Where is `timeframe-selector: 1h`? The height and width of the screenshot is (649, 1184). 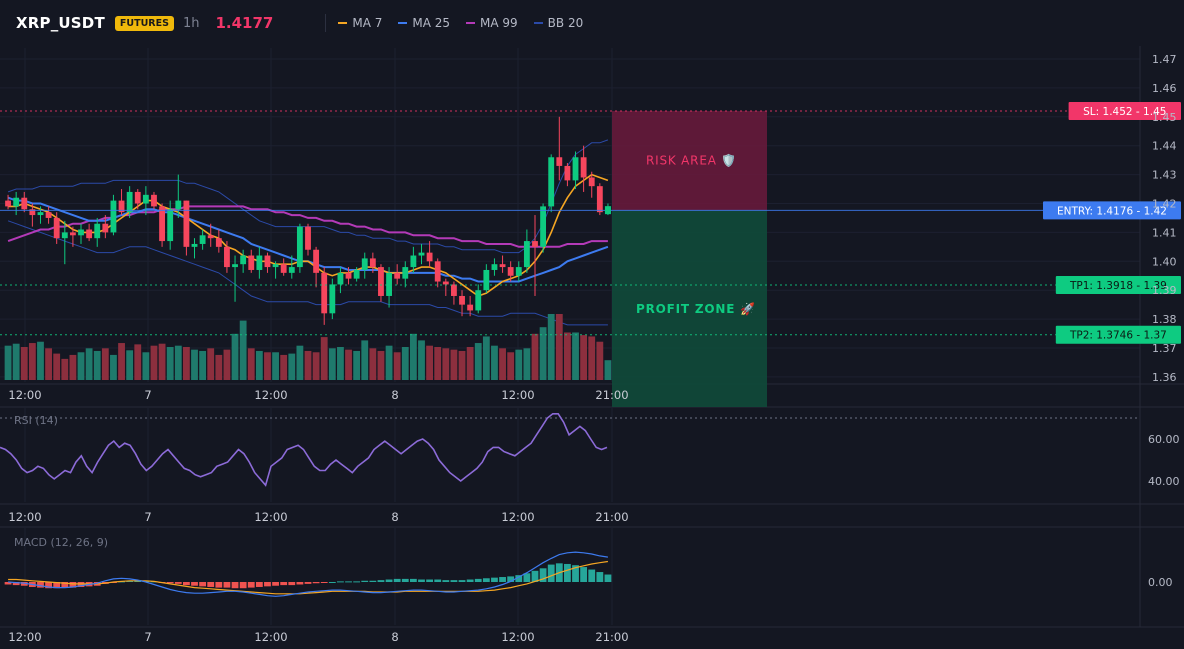
timeframe-selector: 1h is located at coordinates (191, 23).